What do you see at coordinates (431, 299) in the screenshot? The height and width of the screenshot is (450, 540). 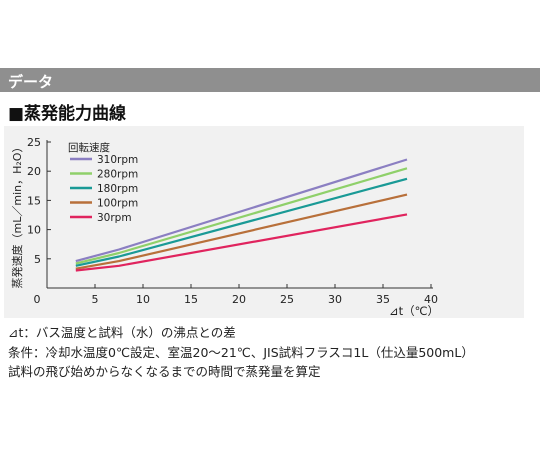 I see `x-tick-label: 40` at bounding box center [431, 299].